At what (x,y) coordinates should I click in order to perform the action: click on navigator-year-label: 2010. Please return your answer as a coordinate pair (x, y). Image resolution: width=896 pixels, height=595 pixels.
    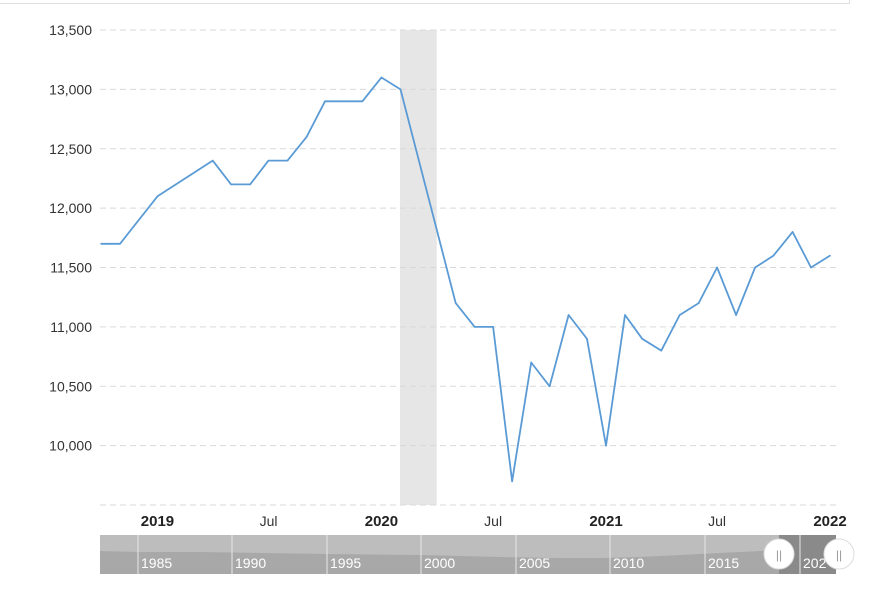
    Looking at the image, I should click on (628, 563).